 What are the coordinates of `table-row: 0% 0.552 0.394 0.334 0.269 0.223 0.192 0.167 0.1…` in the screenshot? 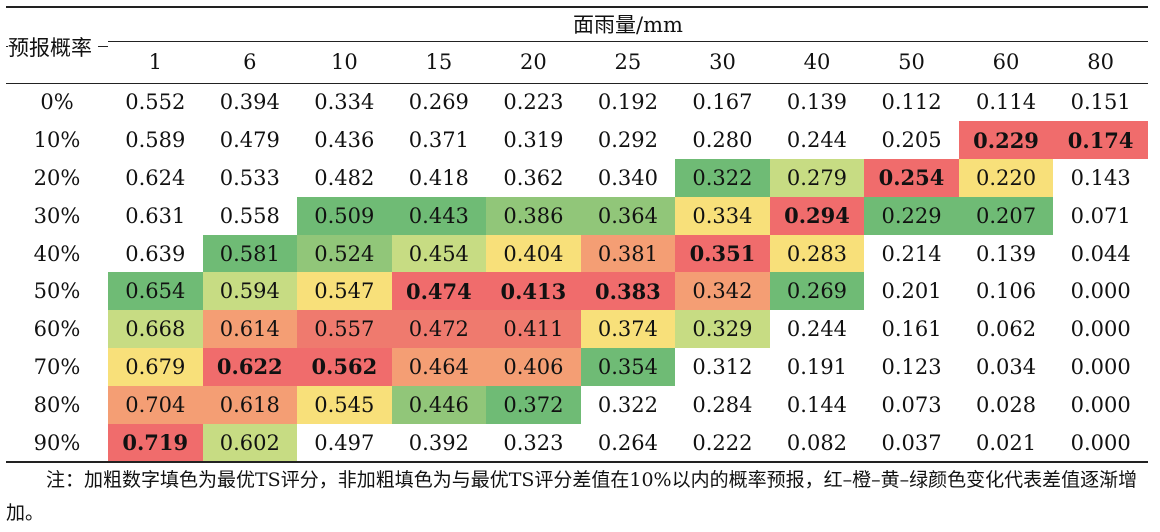 It's located at (577, 102).